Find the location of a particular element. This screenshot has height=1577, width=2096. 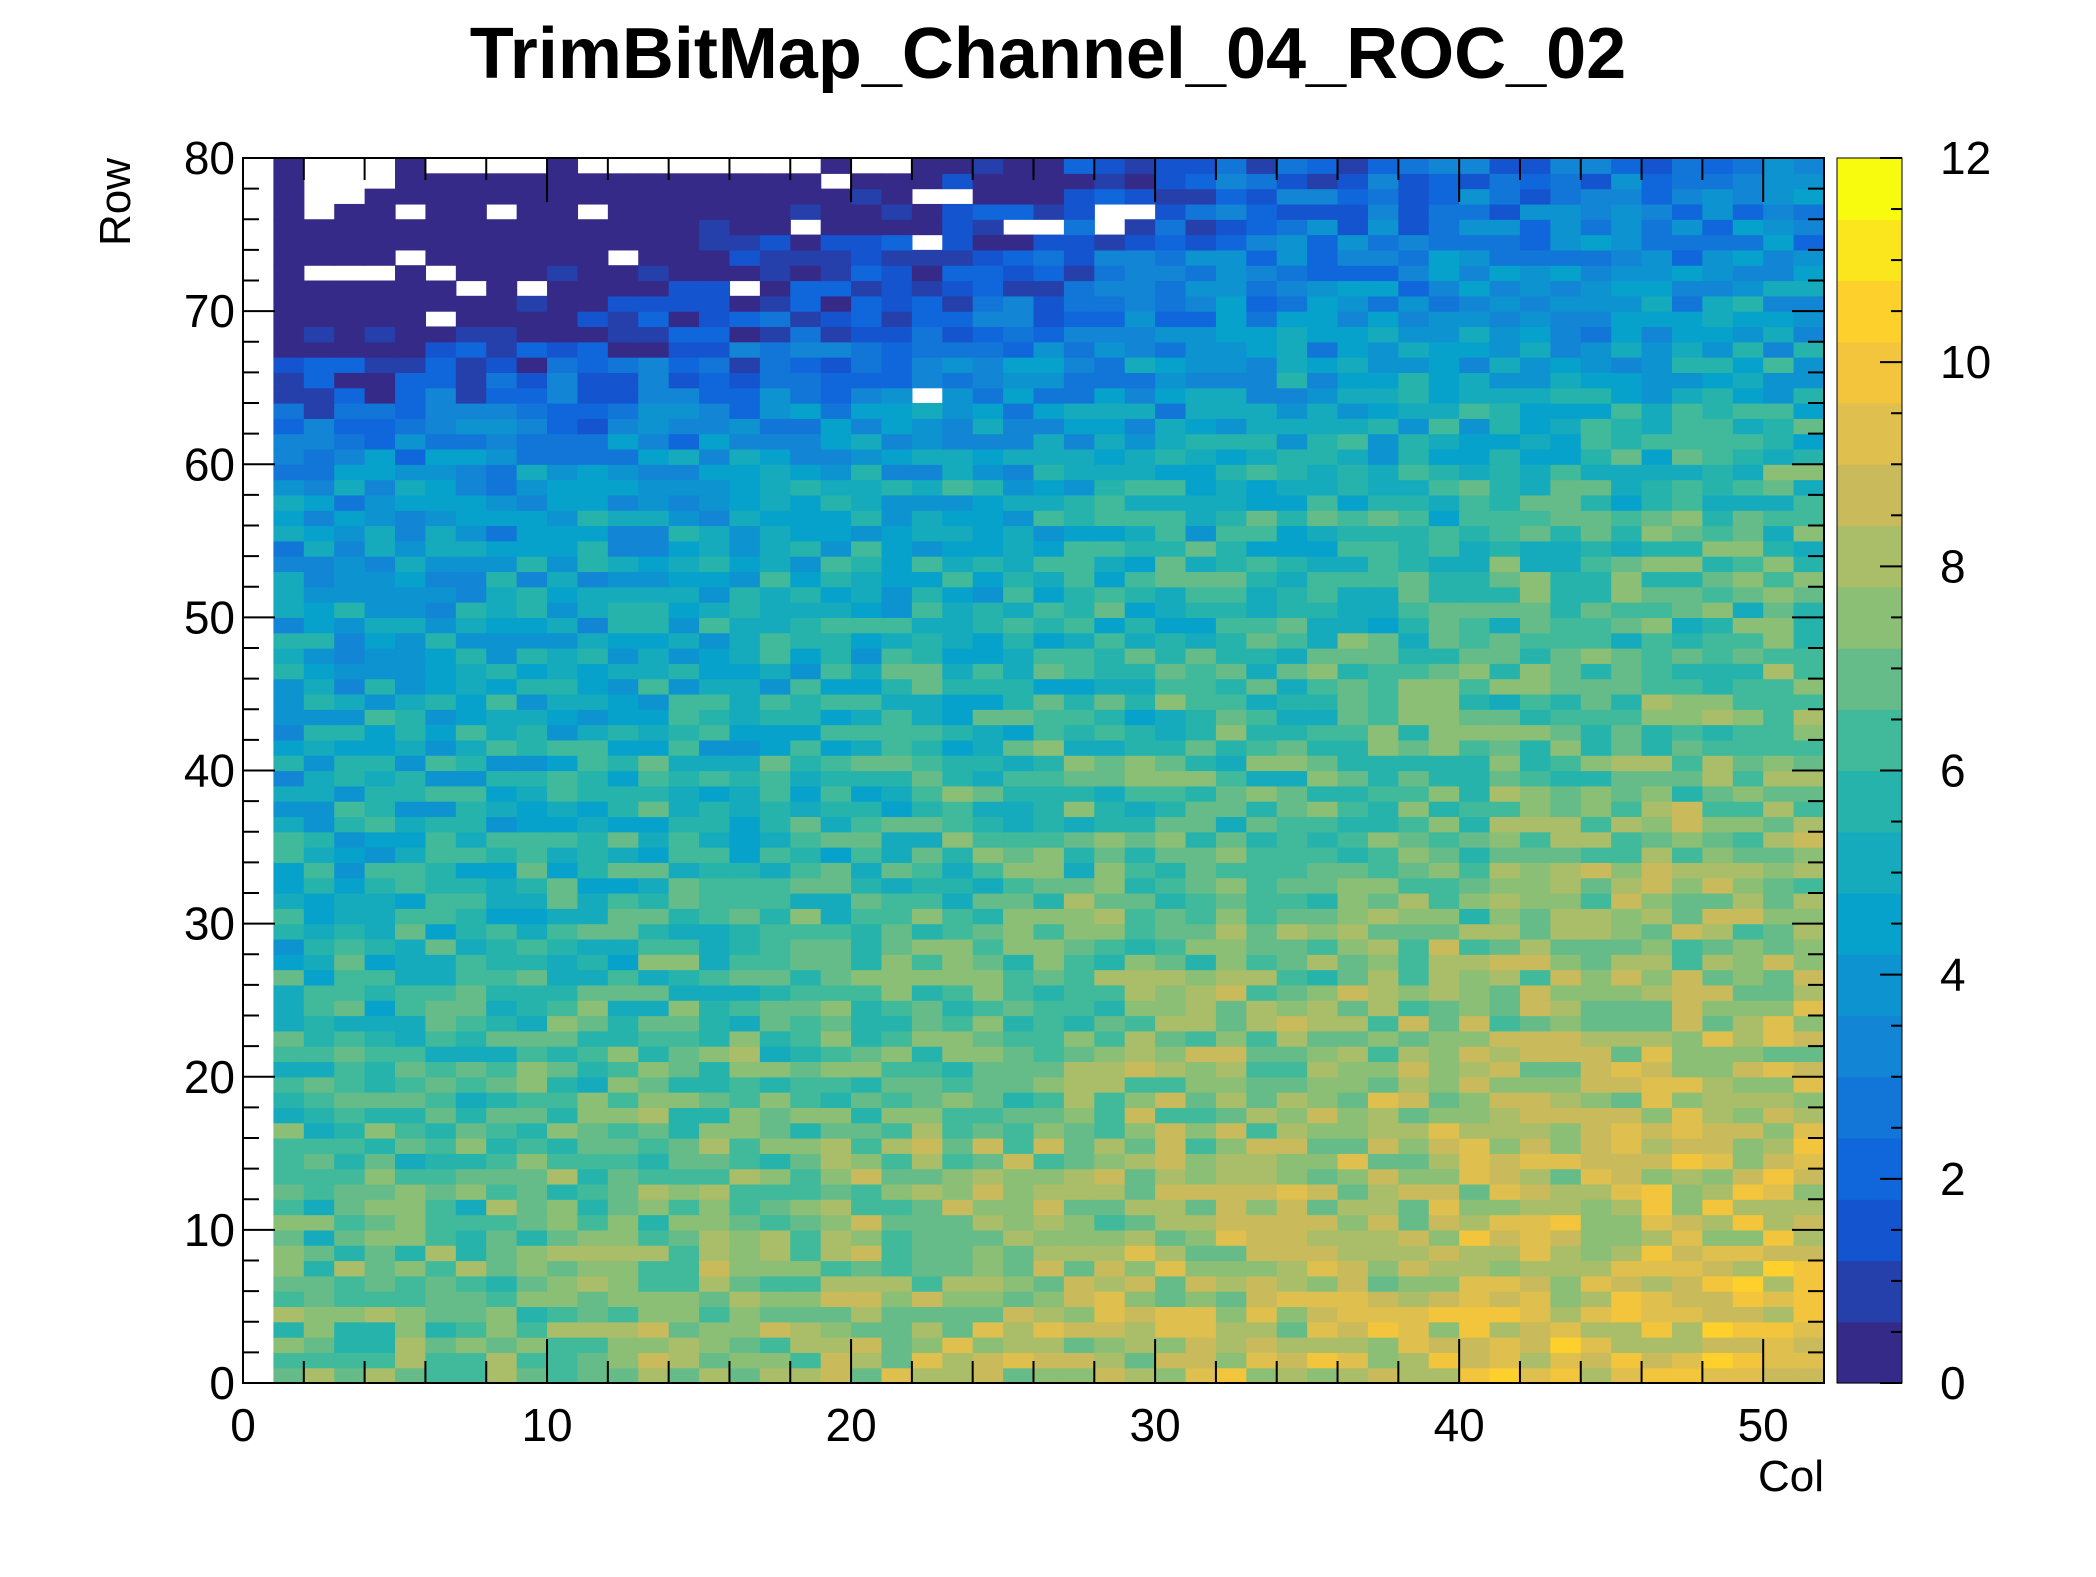

colorbar-segment is located at coordinates (1869, 801).